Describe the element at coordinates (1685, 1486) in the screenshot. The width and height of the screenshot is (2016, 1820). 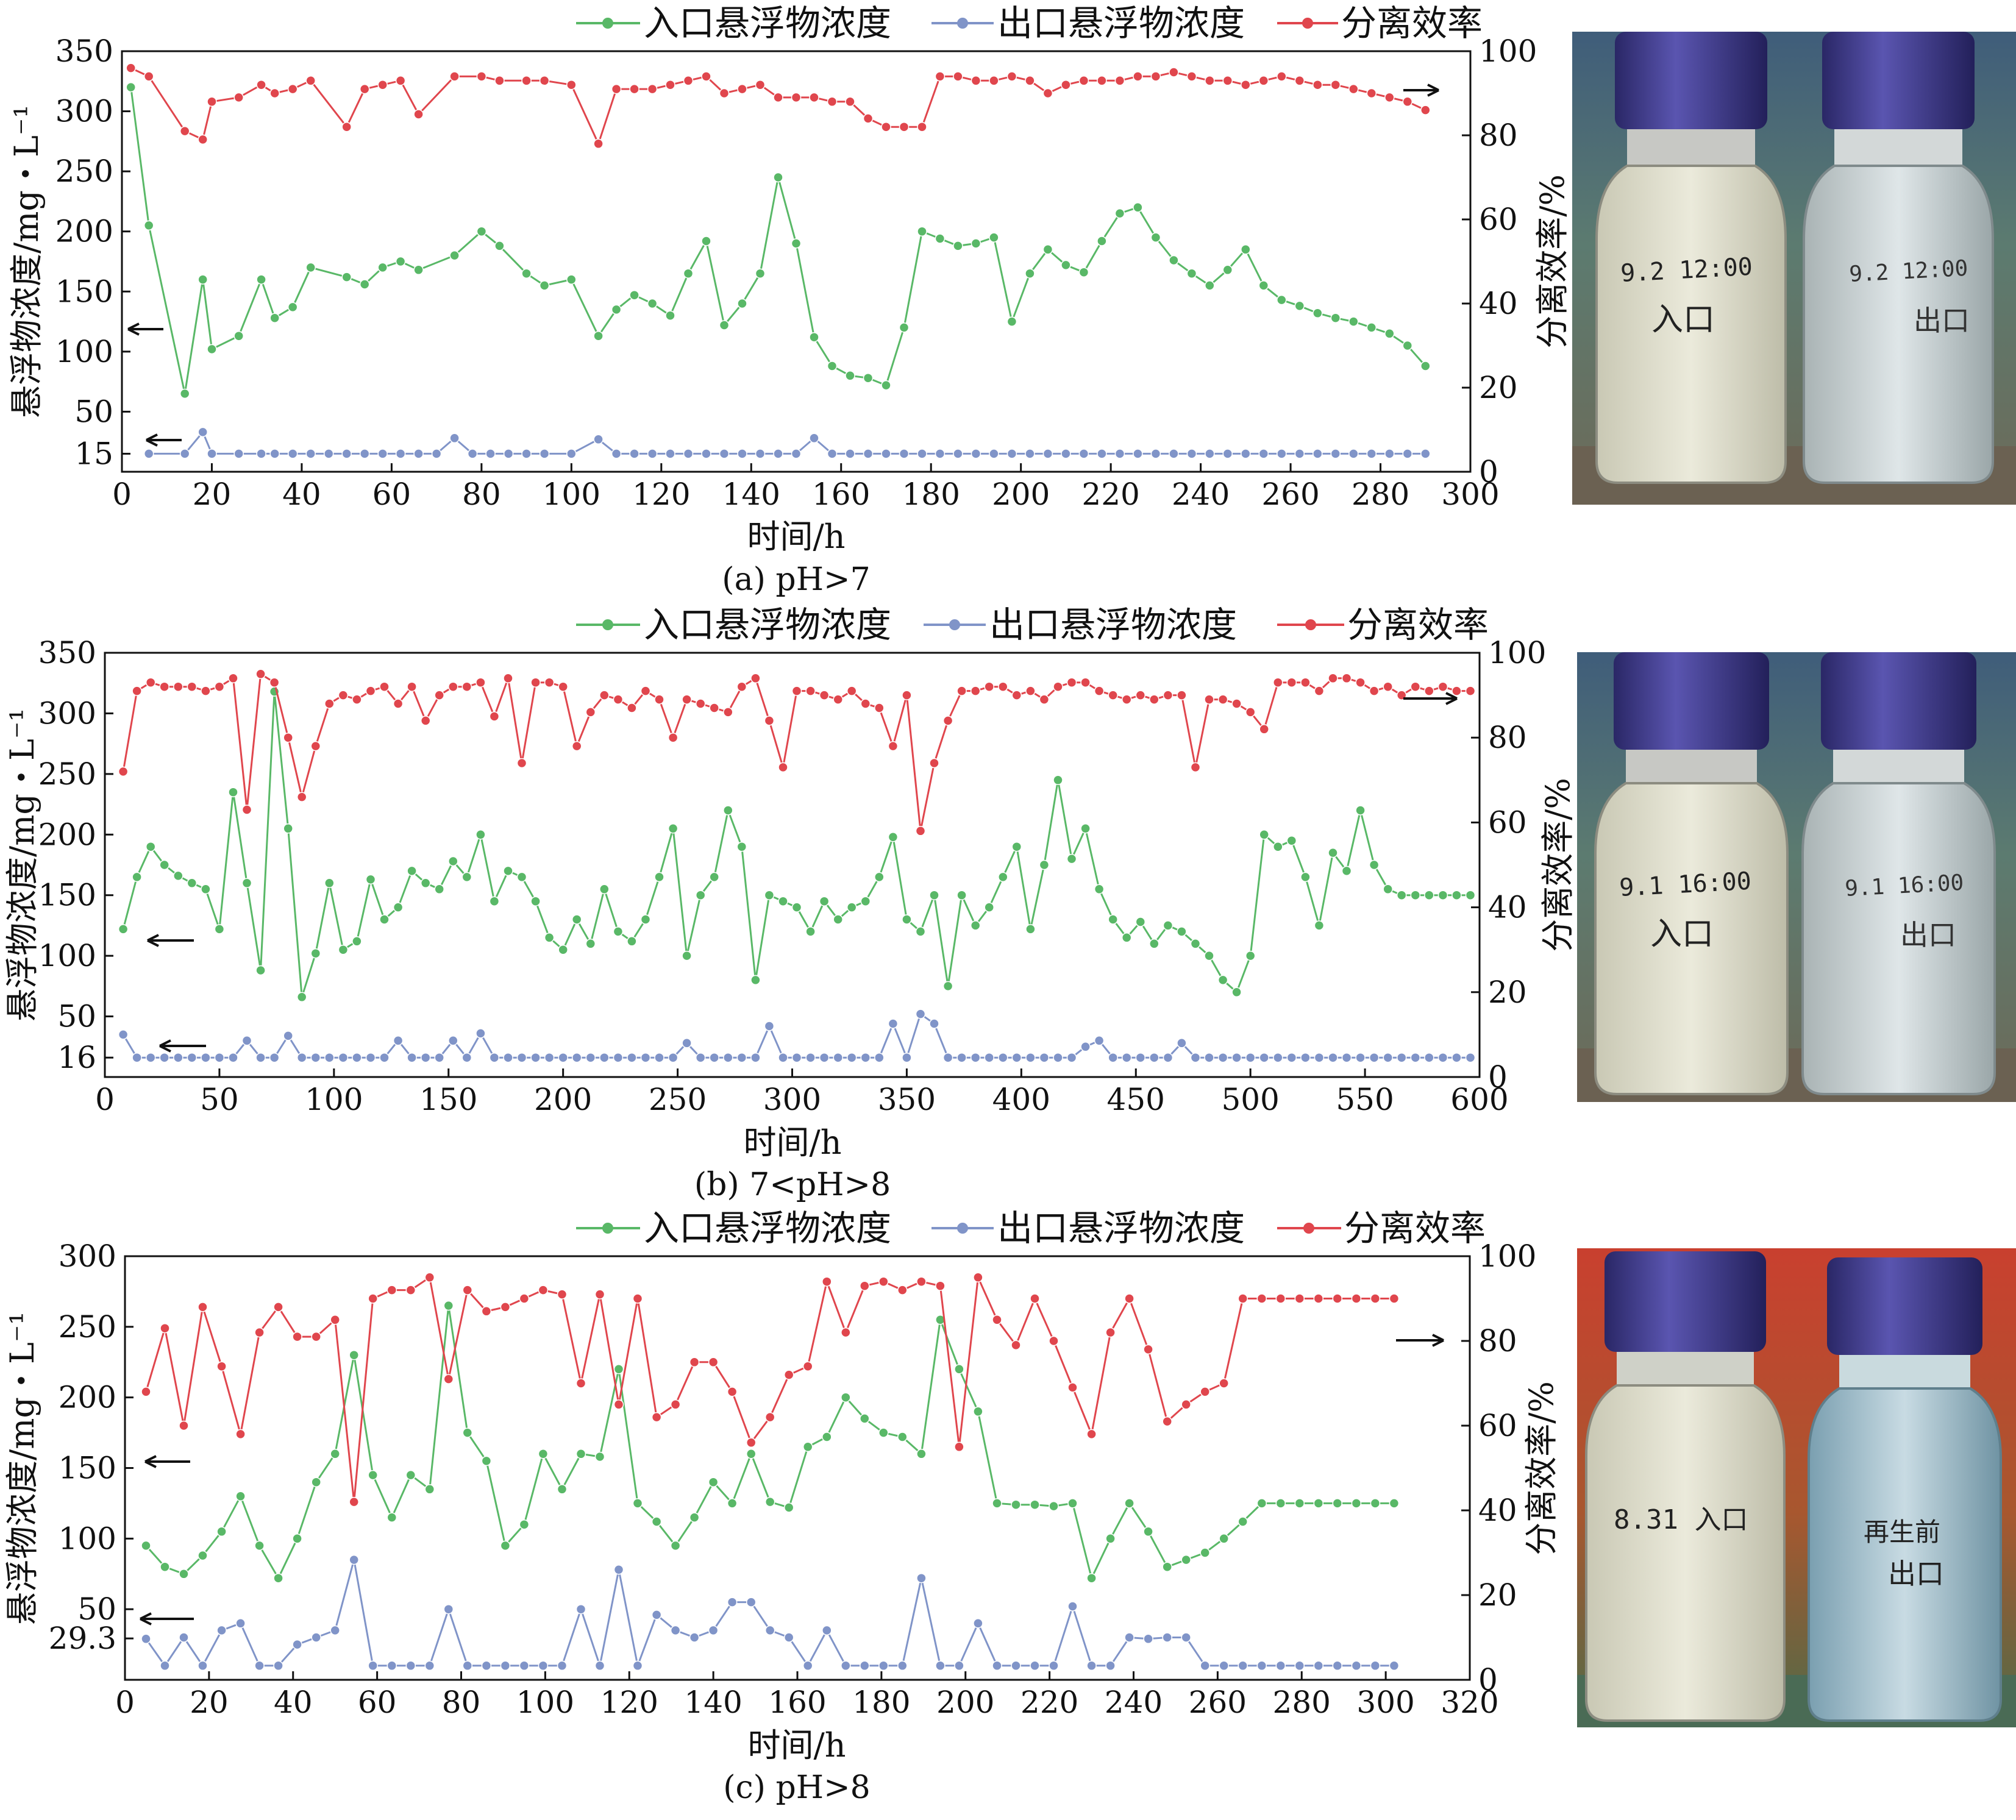
I see `bottle-inlet-c: 8.31 入口` at that location.